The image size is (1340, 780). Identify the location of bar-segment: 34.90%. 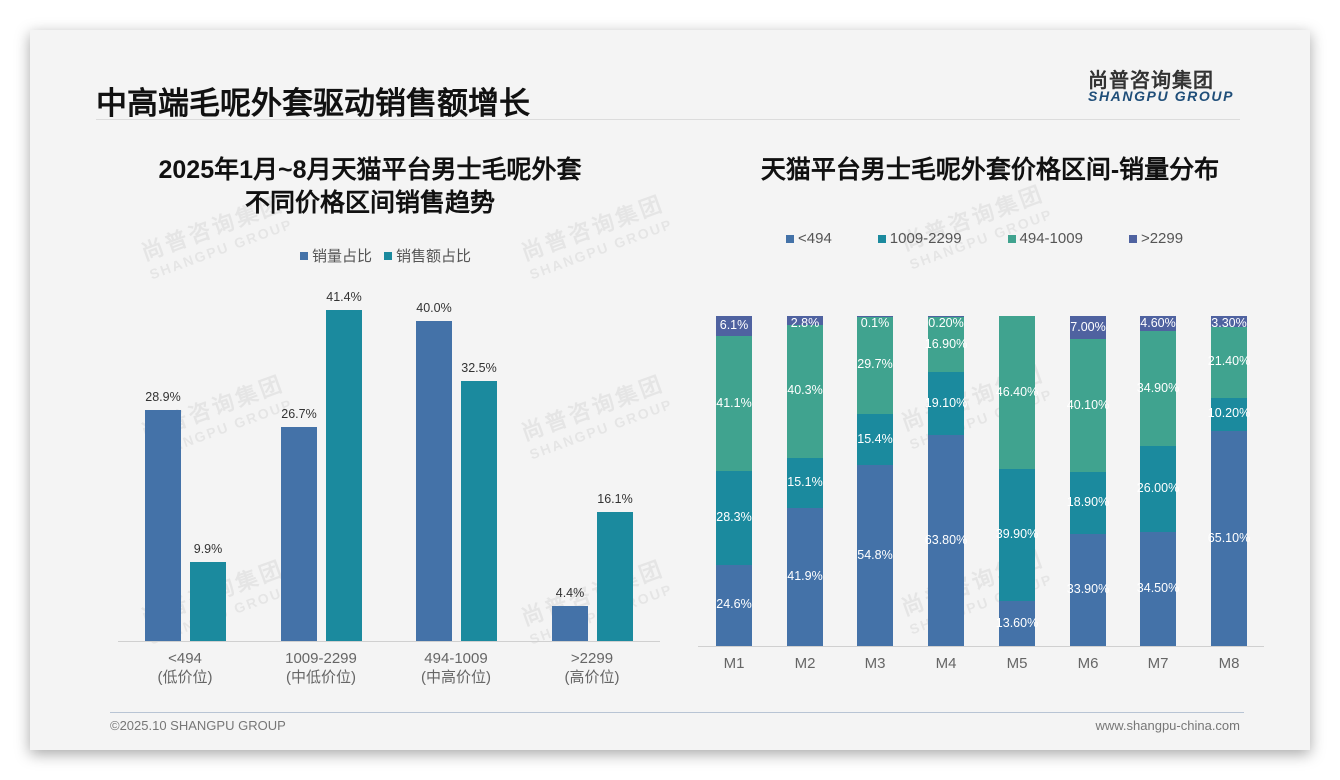
(1158, 389).